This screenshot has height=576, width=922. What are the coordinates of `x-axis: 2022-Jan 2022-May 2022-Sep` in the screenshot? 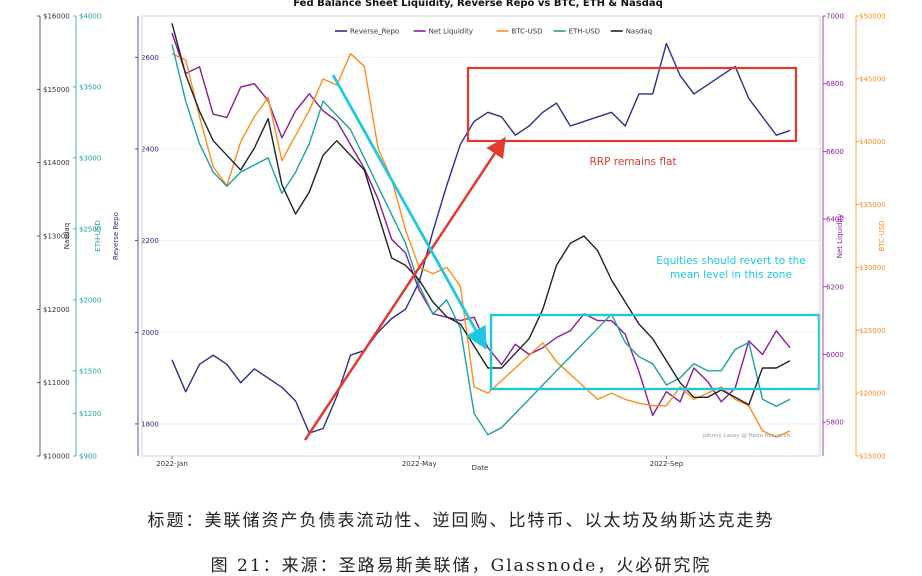 It's located at (420, 462).